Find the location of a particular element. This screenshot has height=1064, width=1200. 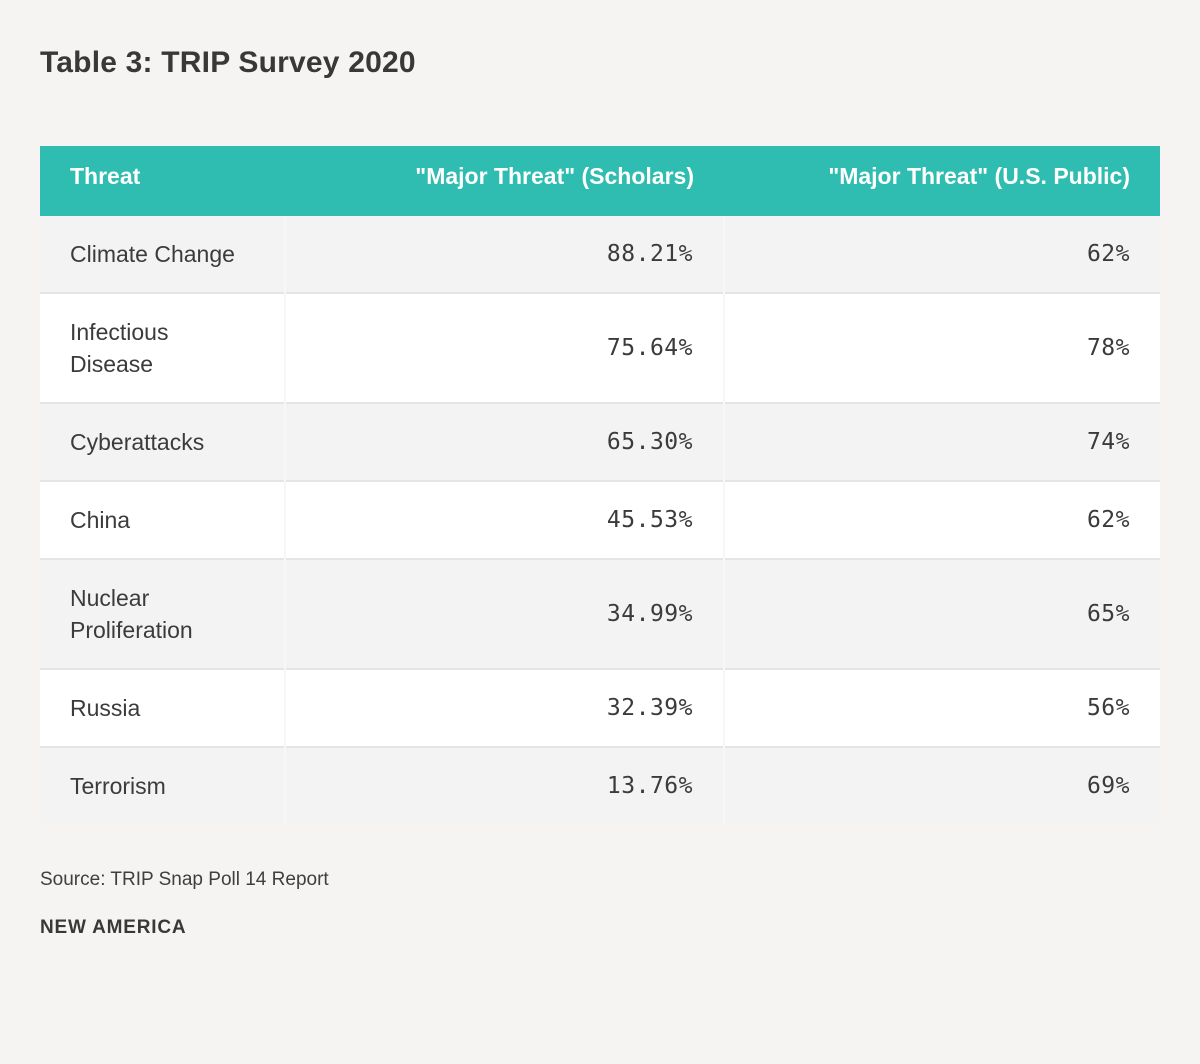

scholars-value-cell: 45.53% is located at coordinates (504, 519).